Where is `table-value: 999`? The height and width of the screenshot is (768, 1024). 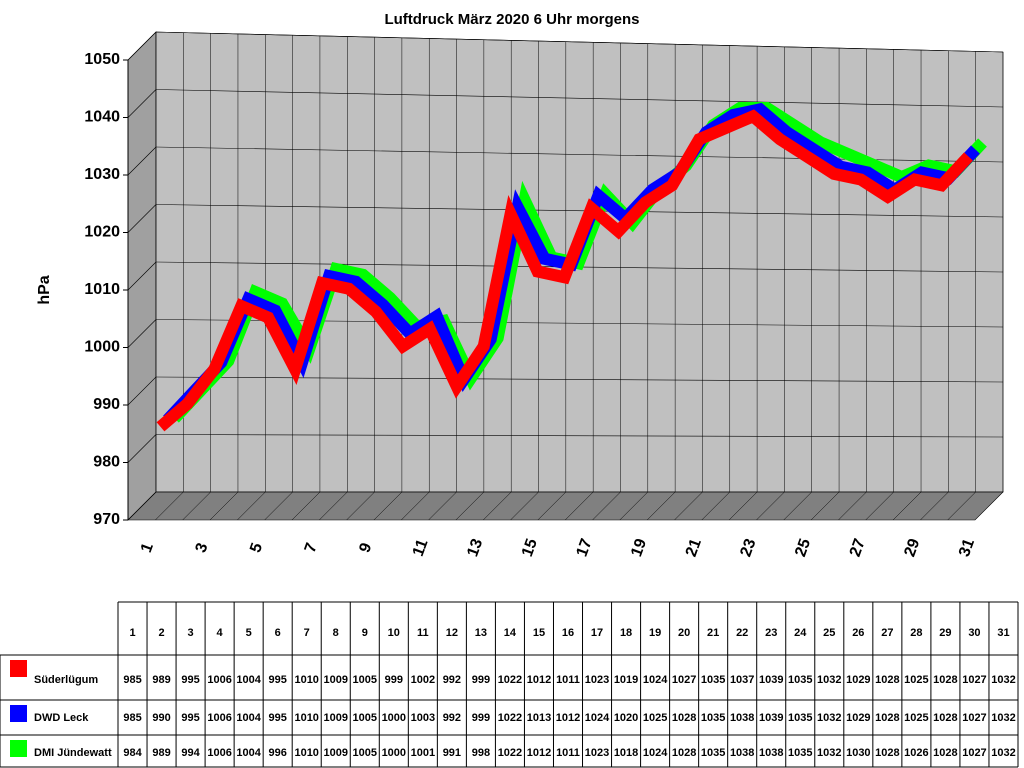 table-value: 999 is located at coordinates (481, 680).